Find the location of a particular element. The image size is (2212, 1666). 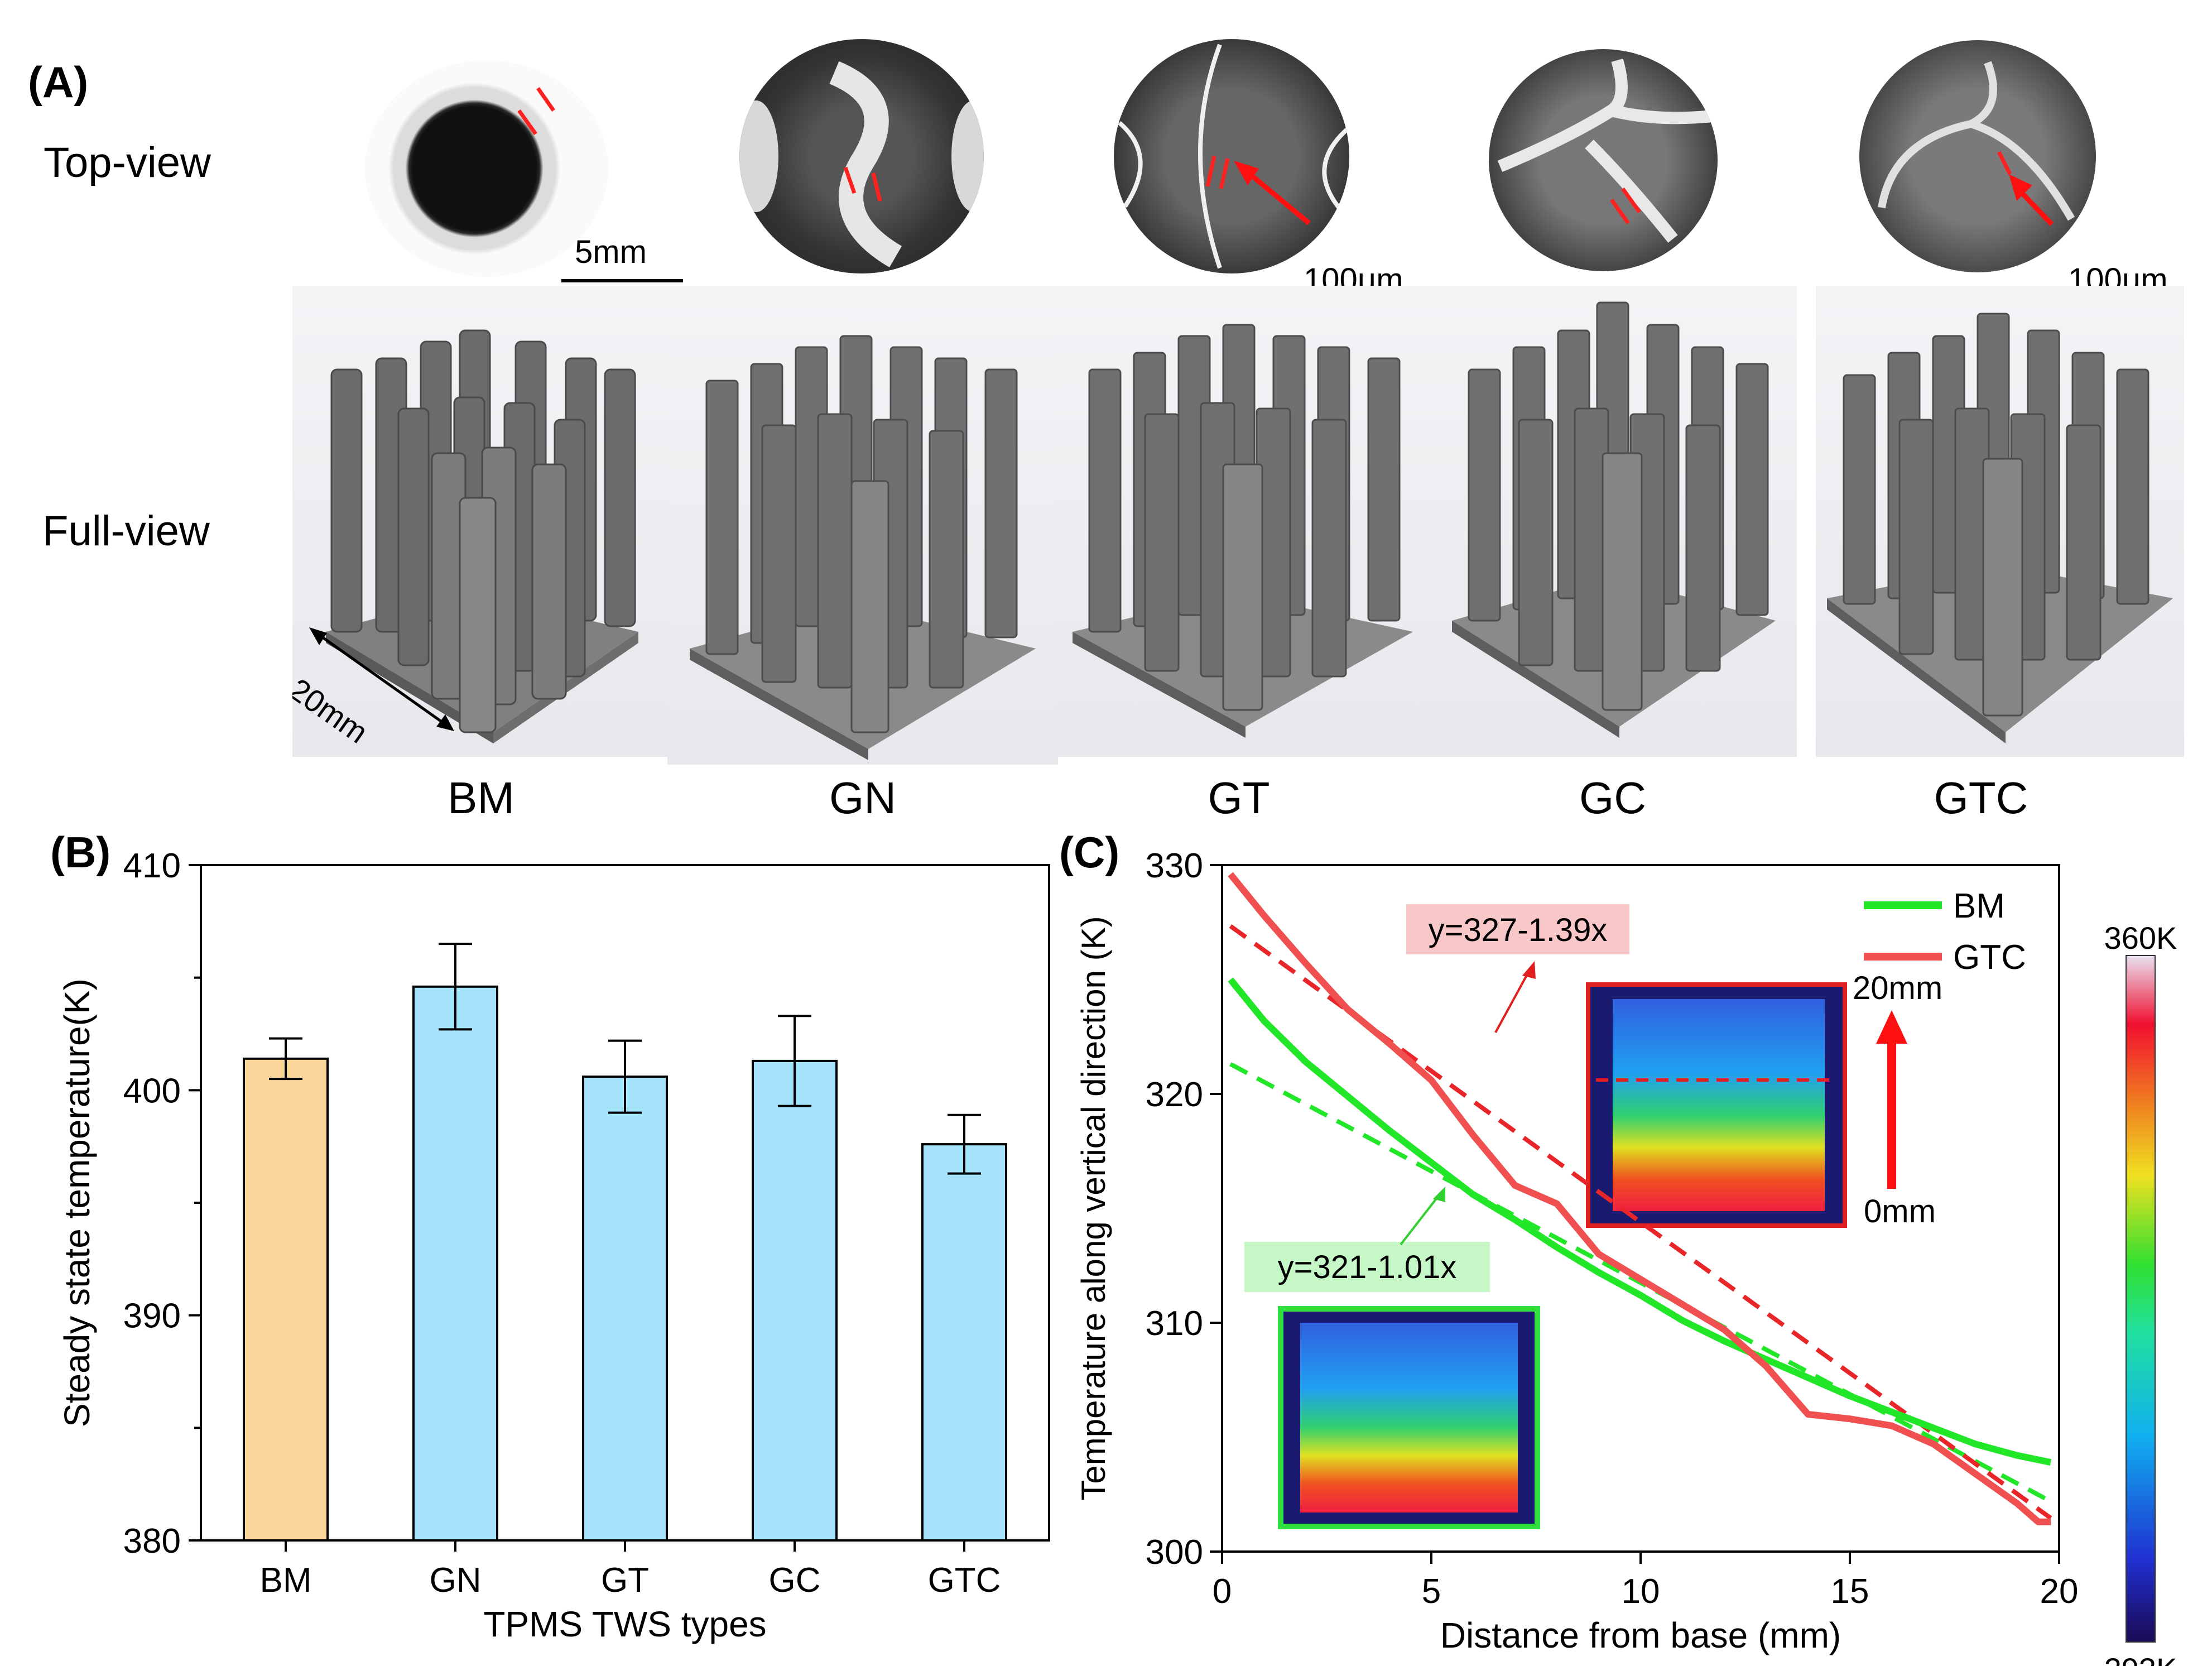

direction-bottom-label: 0mm is located at coordinates (1900, 1211).